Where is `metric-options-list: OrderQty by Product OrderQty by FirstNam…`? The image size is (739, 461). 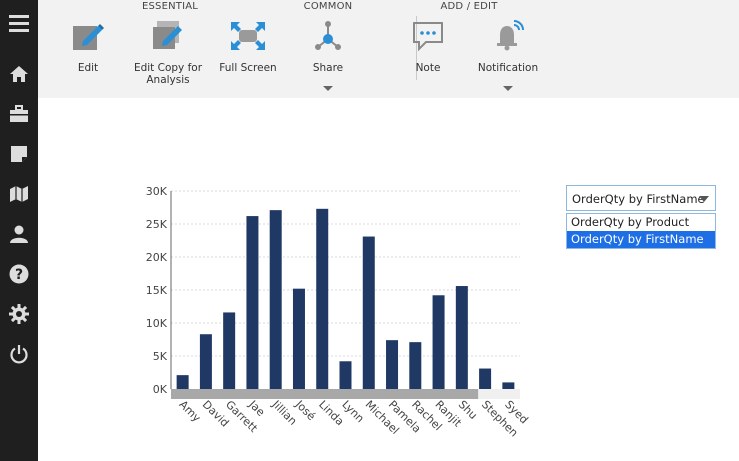
metric-options-list: OrderQty by Product OrderQty by FirstNam… is located at coordinates (641, 231).